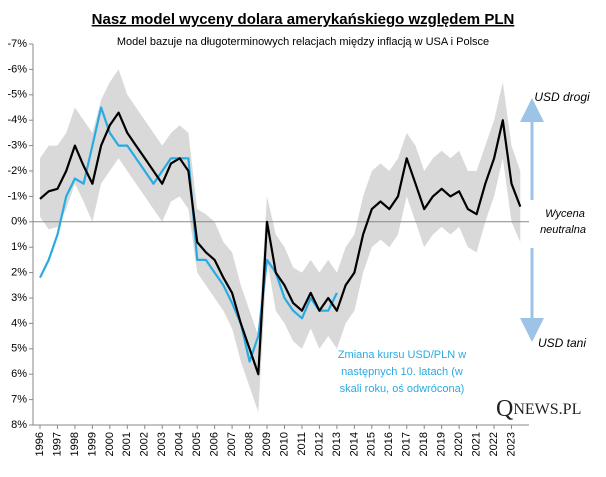 The width and height of the screenshot is (606, 477). Describe the element at coordinates (249, 444) in the screenshot. I see `x-tick-label: 2008` at that location.